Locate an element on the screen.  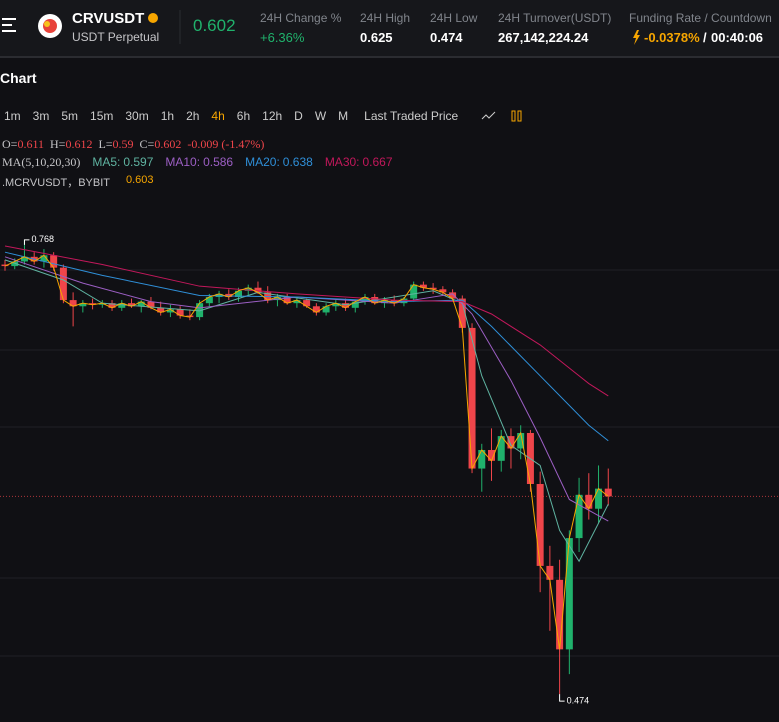
stat-value: +6.36% is located at coordinates (282, 37).